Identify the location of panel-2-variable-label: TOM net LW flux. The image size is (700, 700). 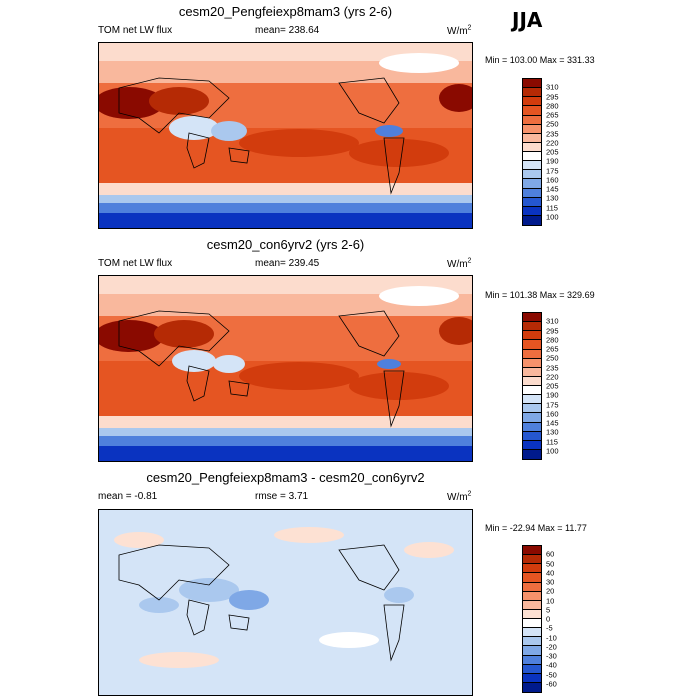
(135, 263).